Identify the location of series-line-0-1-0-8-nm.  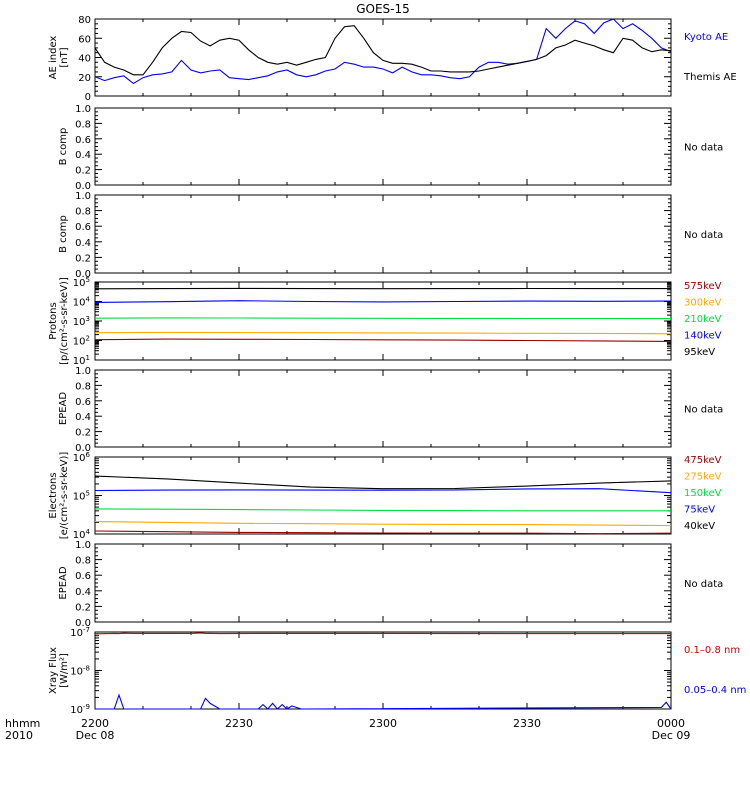
(383, 633).